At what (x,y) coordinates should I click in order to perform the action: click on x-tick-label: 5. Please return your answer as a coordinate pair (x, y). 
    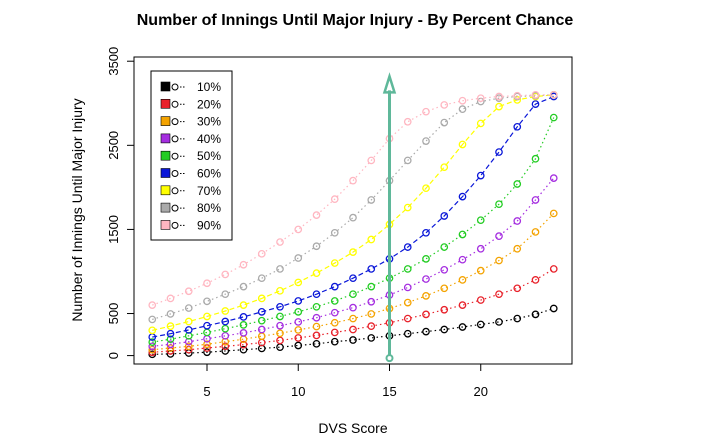
    Looking at the image, I should click on (206, 391).